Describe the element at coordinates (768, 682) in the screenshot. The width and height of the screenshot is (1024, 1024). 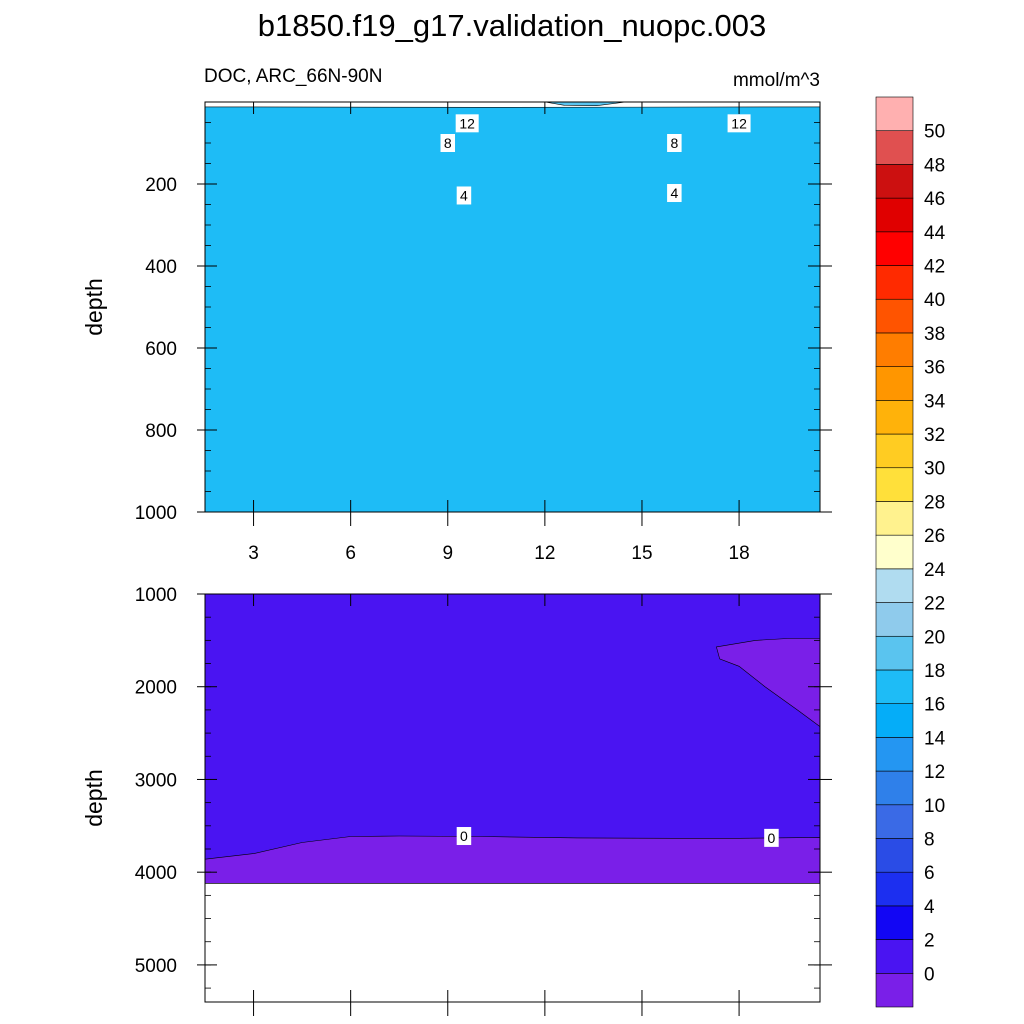
I see `lower-contour-patch--2` at that location.